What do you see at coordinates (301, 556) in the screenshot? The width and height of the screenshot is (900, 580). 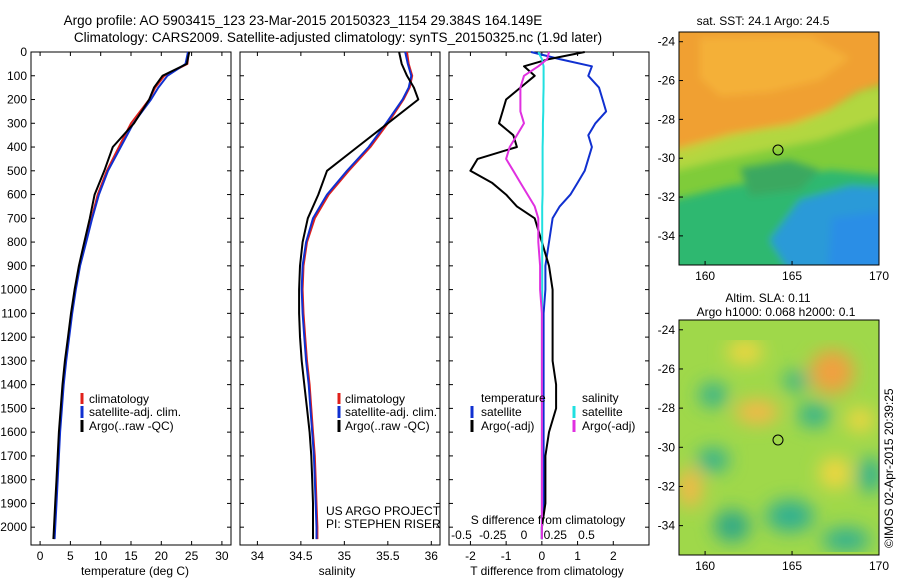 I see `x-tick-label: 34.5` at bounding box center [301, 556].